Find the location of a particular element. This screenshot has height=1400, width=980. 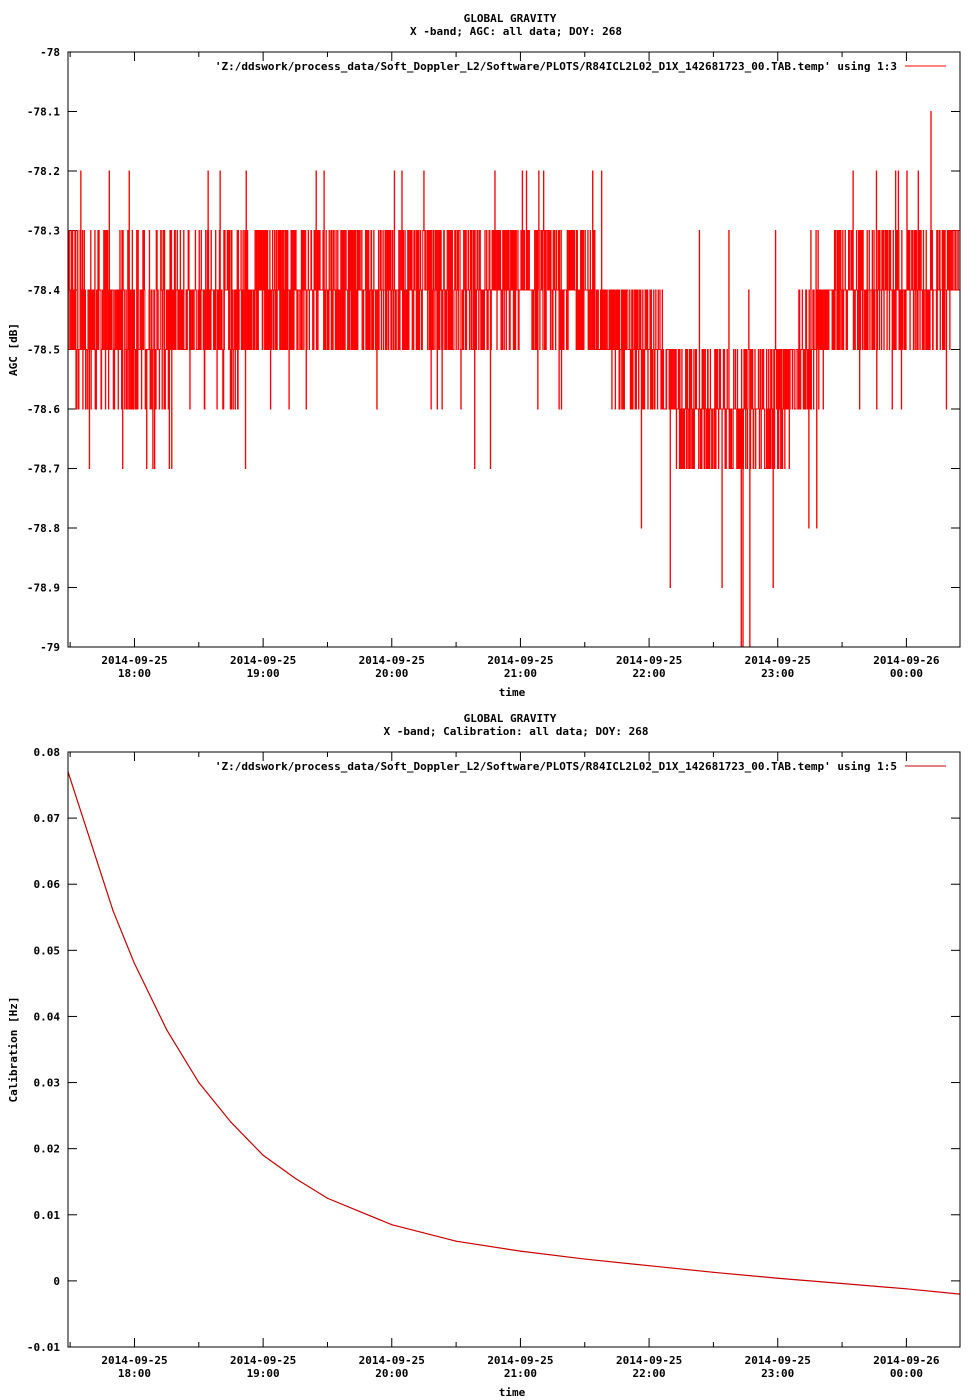

chart-subtitle: X -band; AGC: all data; DOY: 268 is located at coordinates (516, 31).